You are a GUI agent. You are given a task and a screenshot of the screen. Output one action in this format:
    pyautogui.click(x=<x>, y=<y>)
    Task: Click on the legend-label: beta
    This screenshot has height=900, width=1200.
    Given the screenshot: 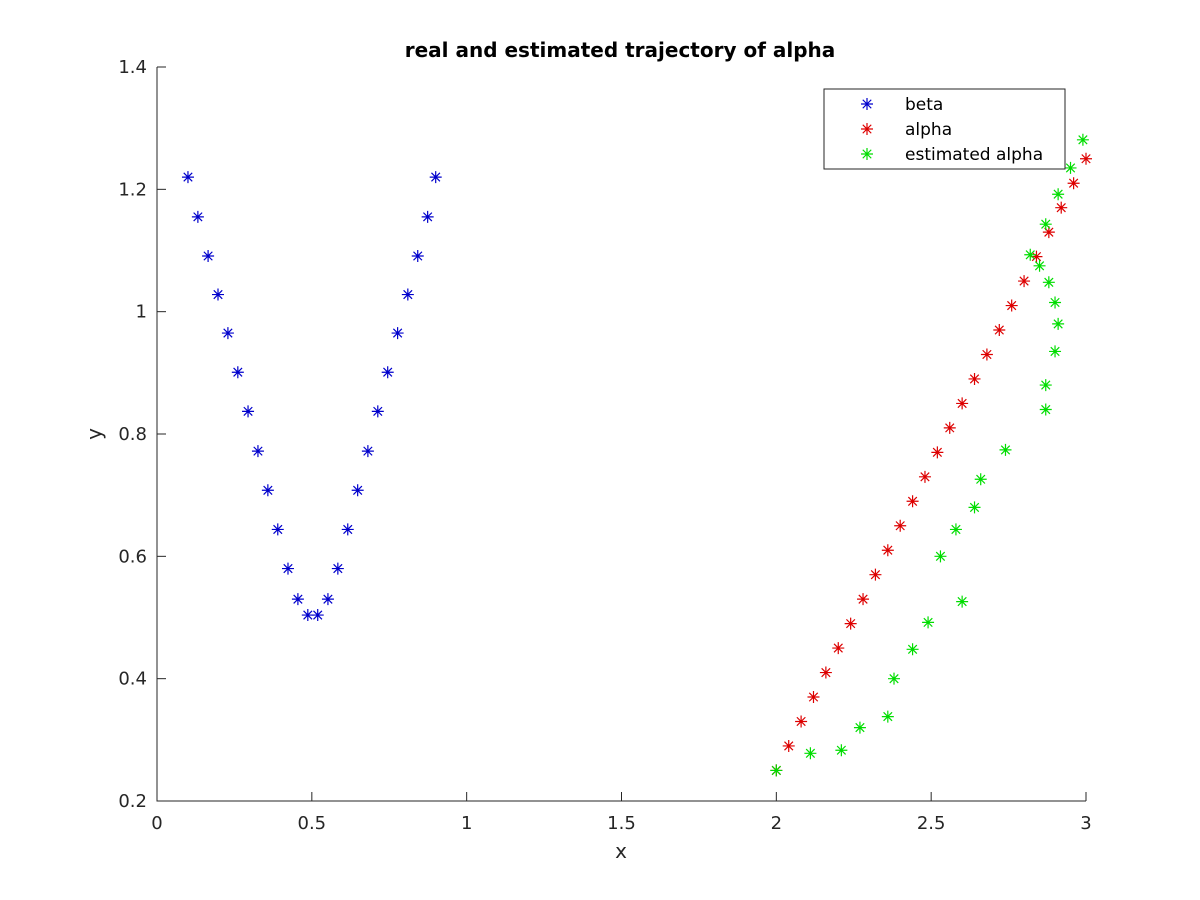 What is the action you would take?
    pyautogui.click(x=924, y=105)
    